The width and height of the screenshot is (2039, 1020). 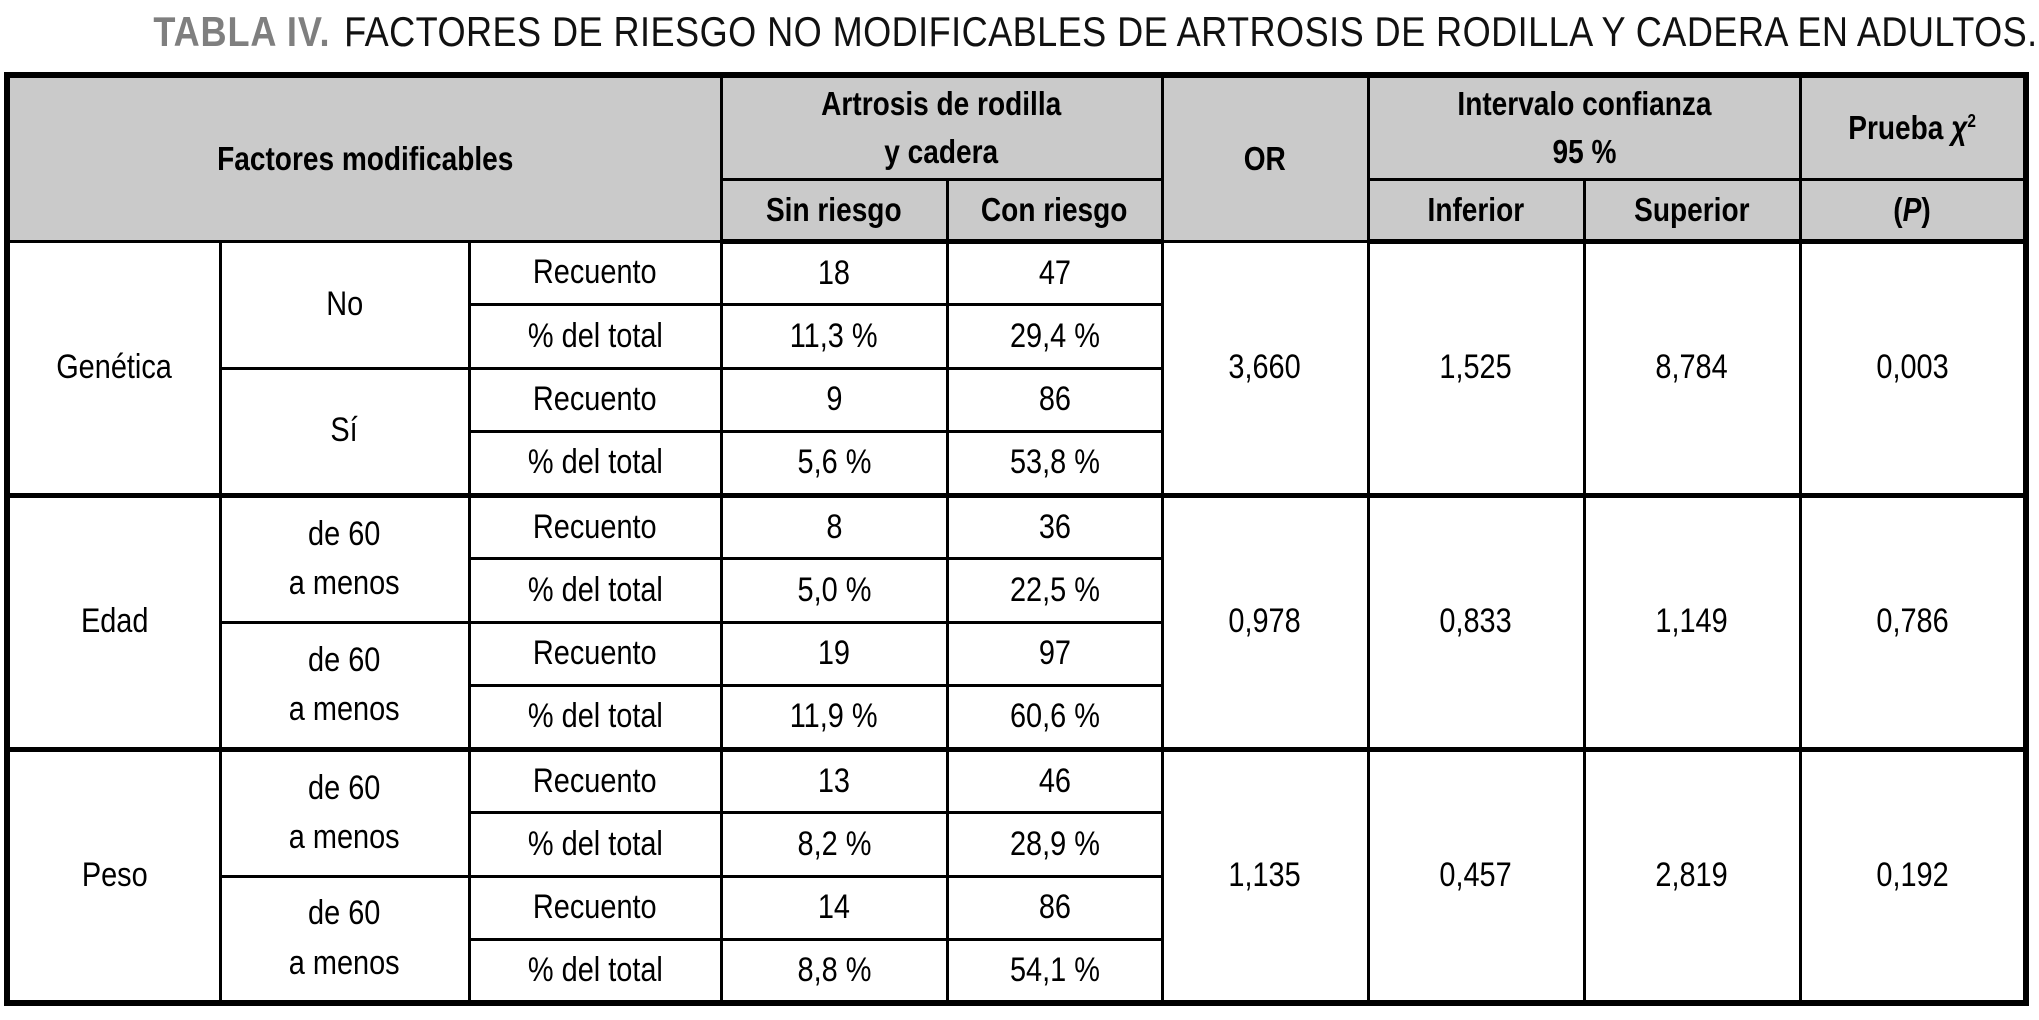 I want to click on value-cell: 54,1 %, so click(x=1054, y=971).